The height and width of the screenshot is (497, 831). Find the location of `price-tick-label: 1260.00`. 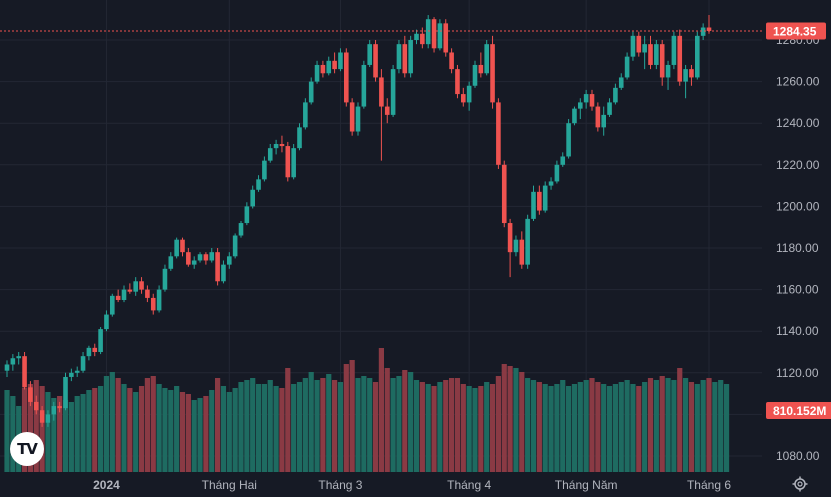

price-tick-label: 1260.00 is located at coordinates (798, 82).